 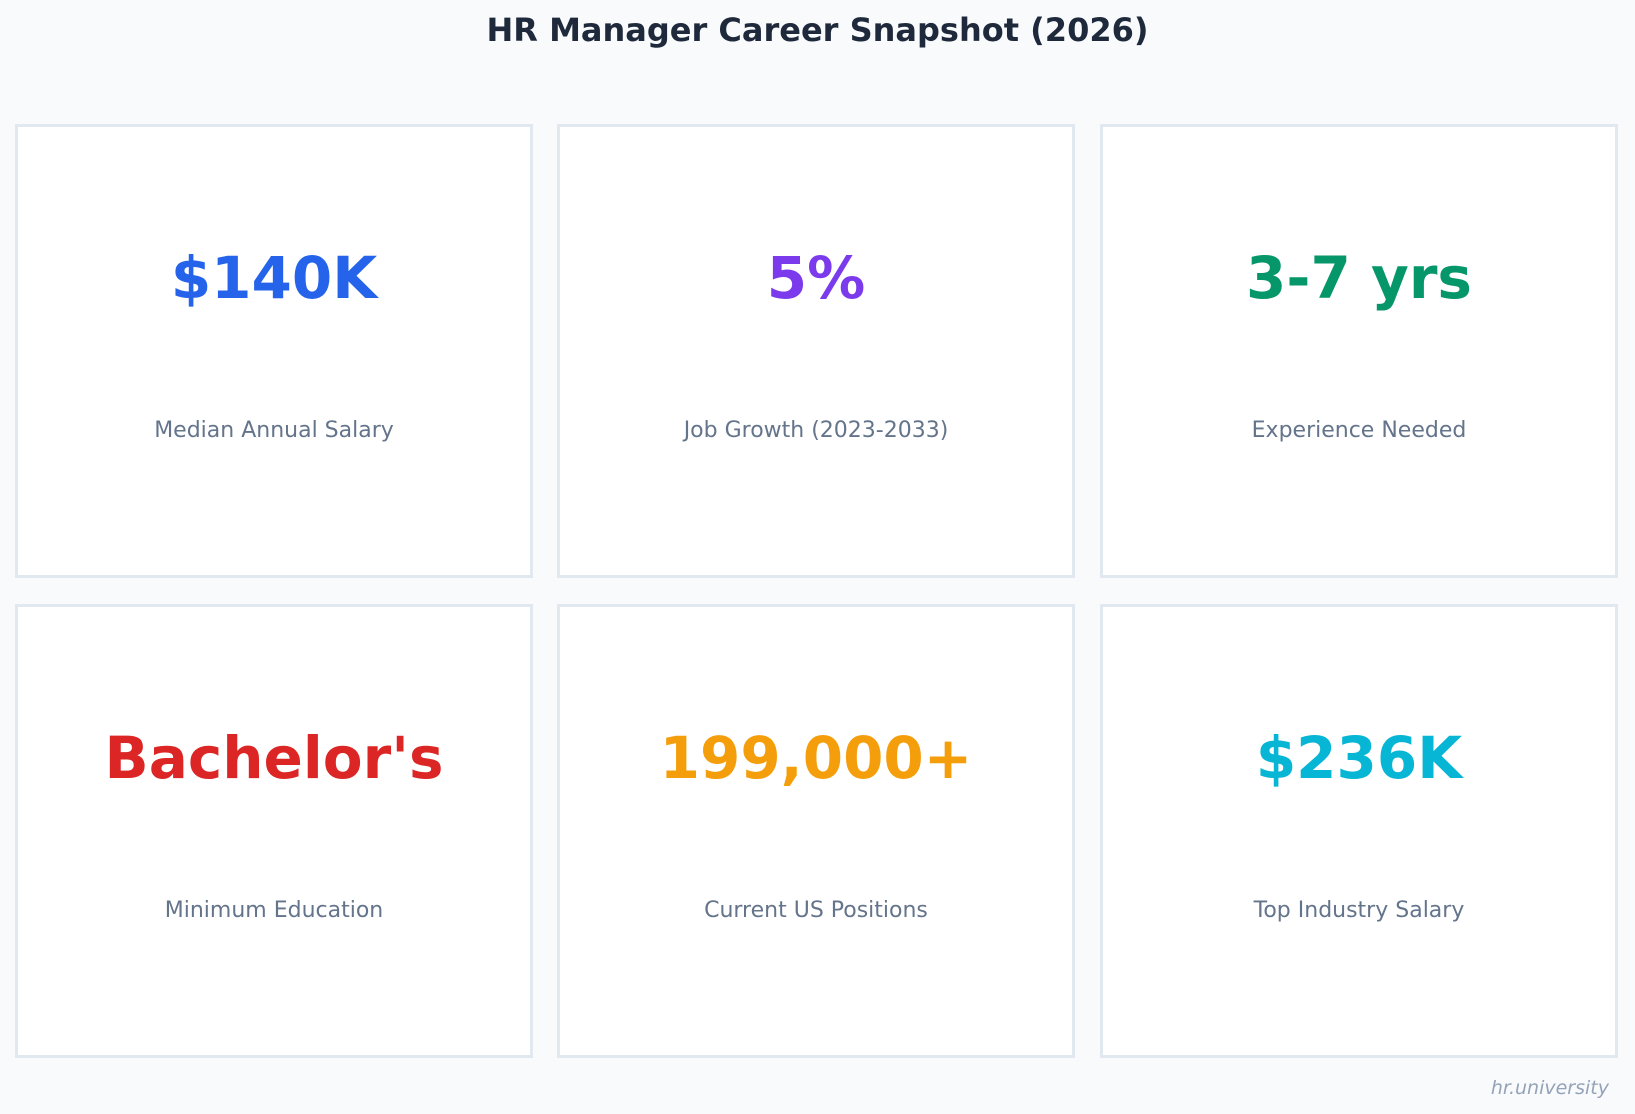 What do you see at coordinates (1359, 351) in the screenshot?
I see `stat-card-experience: 3-7 yrs Experience Needed` at bounding box center [1359, 351].